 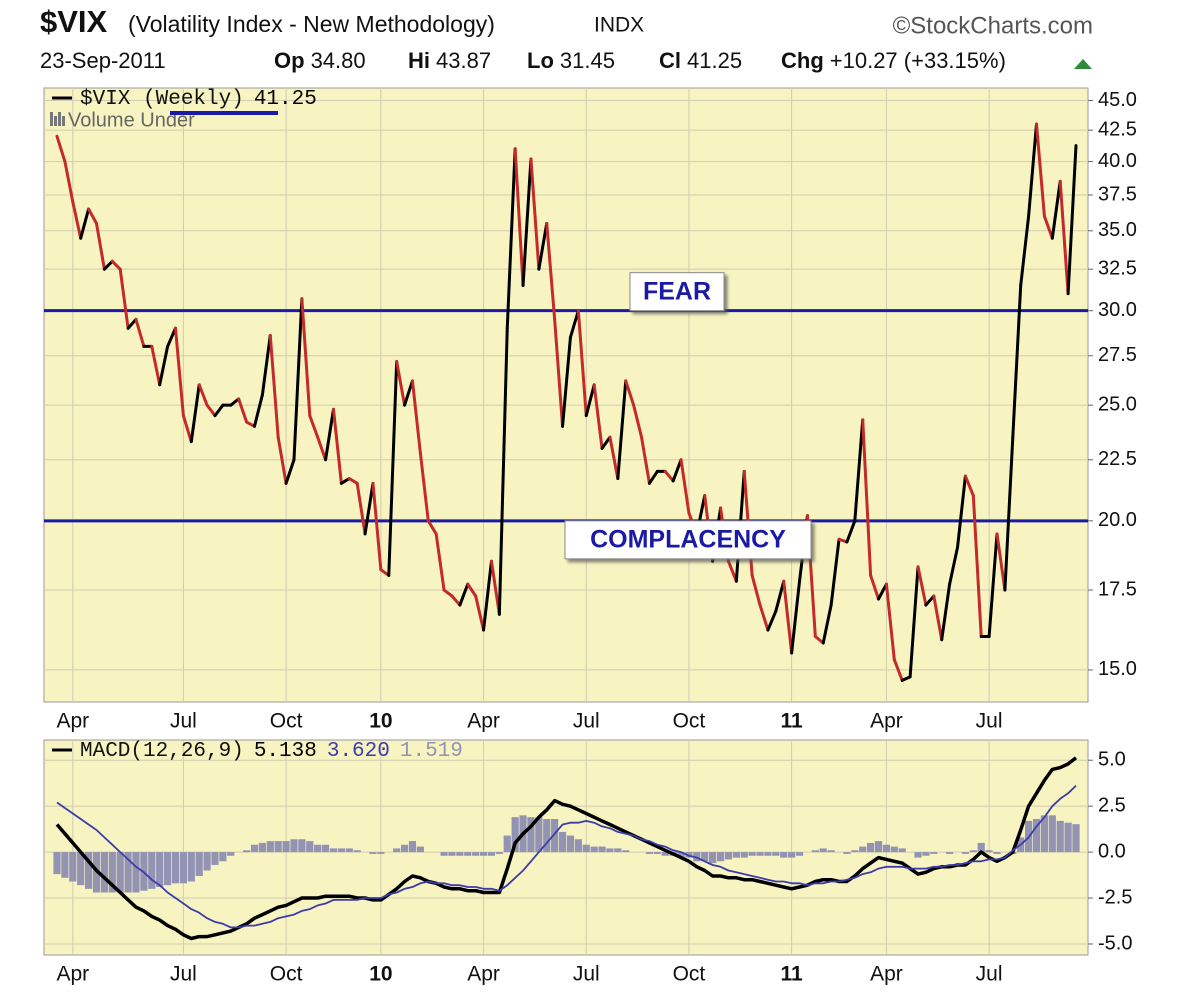 I want to click on y-tick-label: 15.0, so click(x=1117, y=669).